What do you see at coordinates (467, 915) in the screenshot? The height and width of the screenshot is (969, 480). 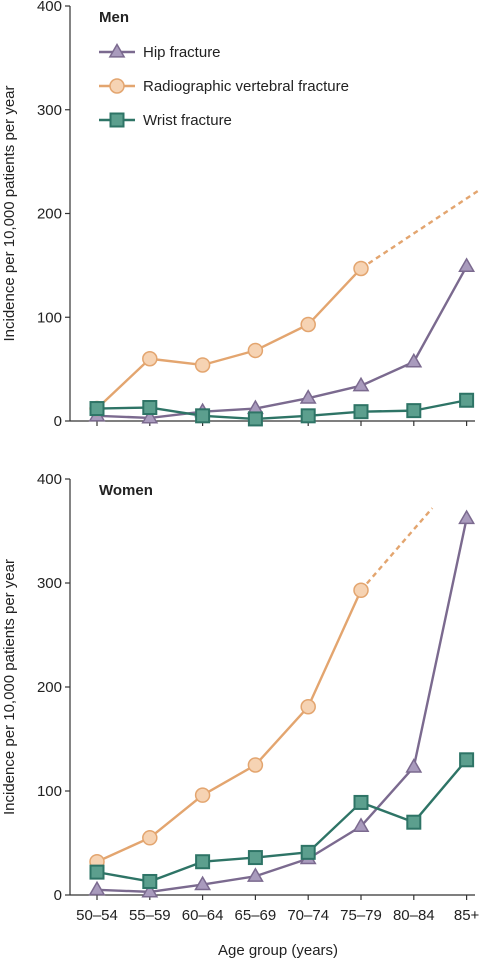 I see `x-tick-label: 85+` at bounding box center [467, 915].